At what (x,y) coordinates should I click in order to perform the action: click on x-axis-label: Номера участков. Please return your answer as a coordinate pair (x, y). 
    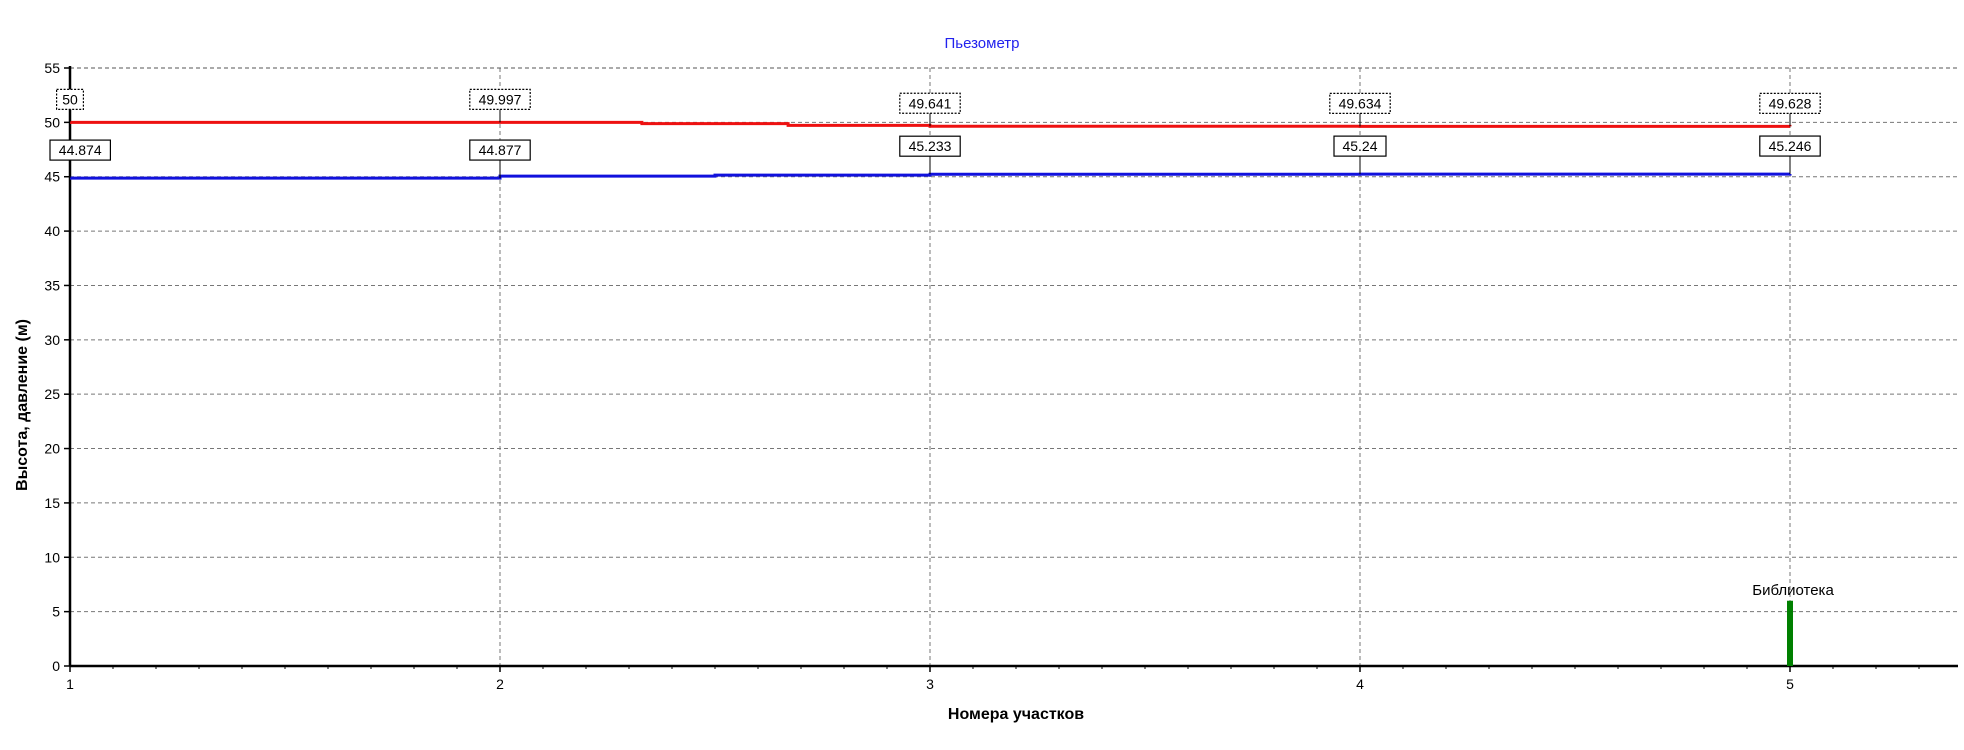
    Looking at the image, I should click on (1016, 714).